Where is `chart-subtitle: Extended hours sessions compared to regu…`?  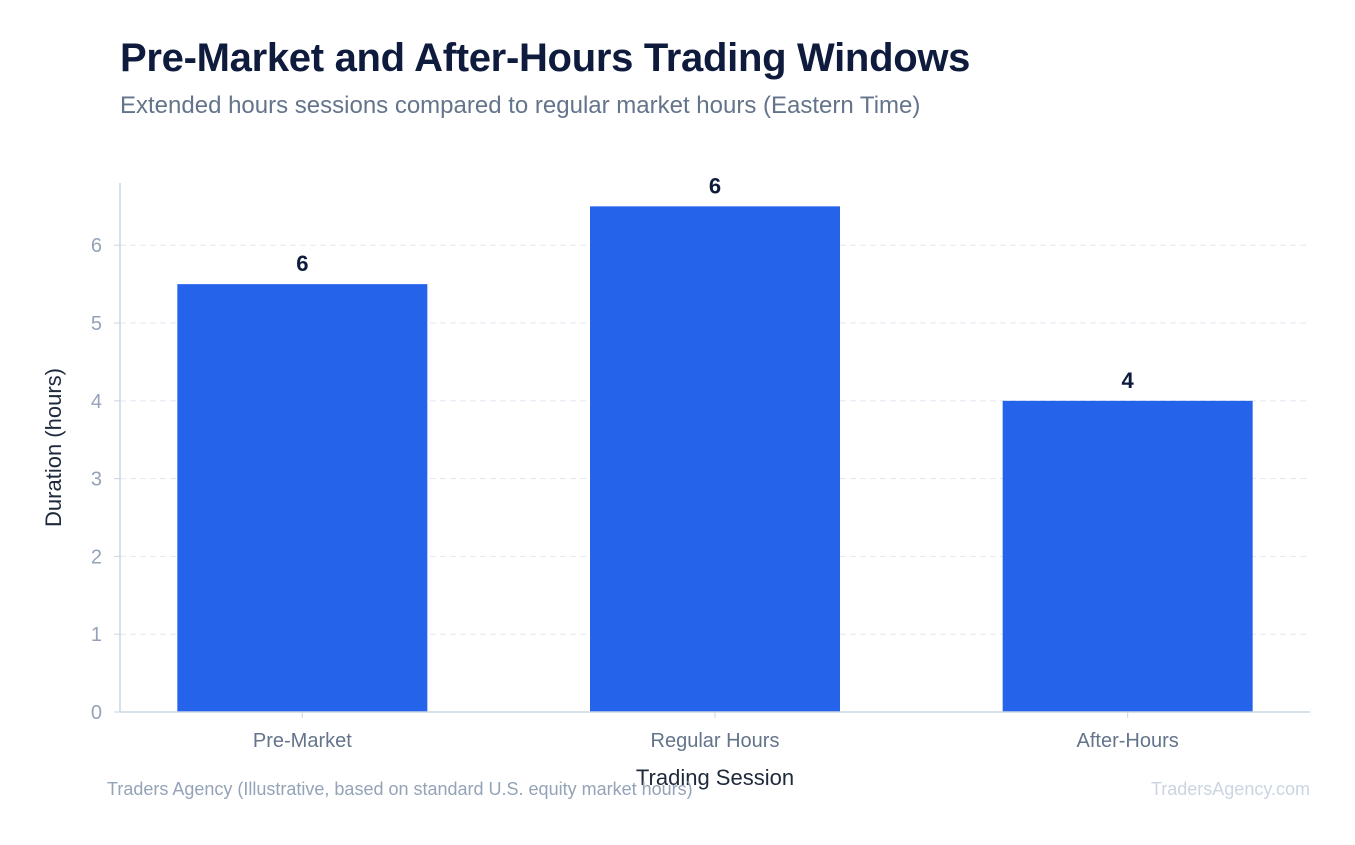
chart-subtitle: Extended hours sessions compared to regu… is located at coordinates (520, 105).